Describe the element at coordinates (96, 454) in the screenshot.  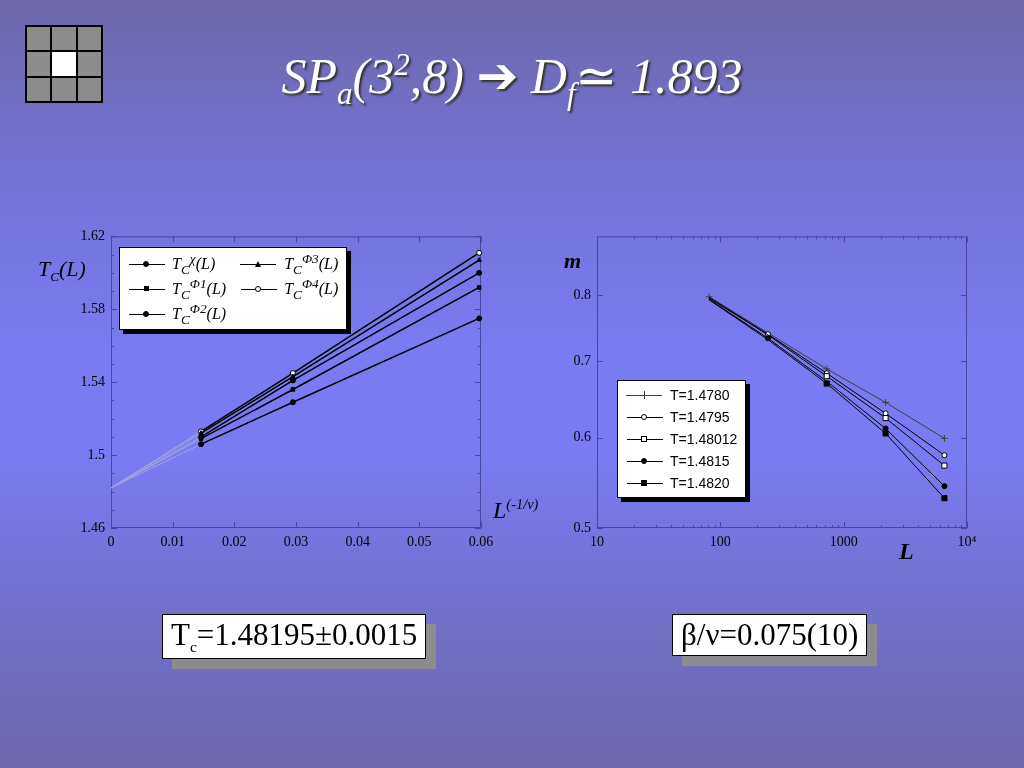
I see `y-tick-label: 1.5` at that location.